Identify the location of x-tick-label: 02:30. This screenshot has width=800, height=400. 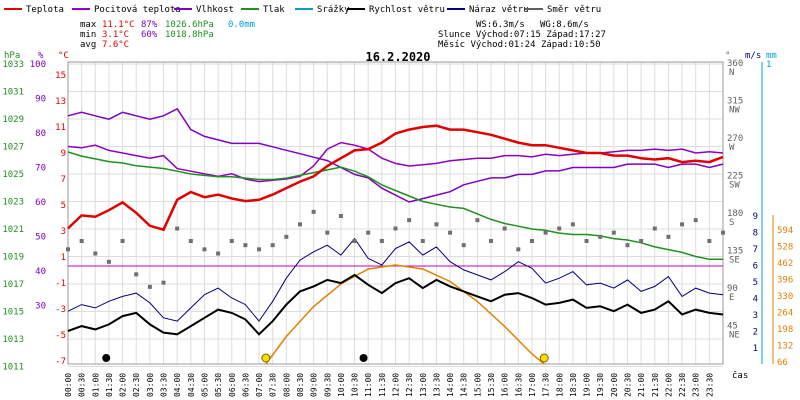
(136, 385).